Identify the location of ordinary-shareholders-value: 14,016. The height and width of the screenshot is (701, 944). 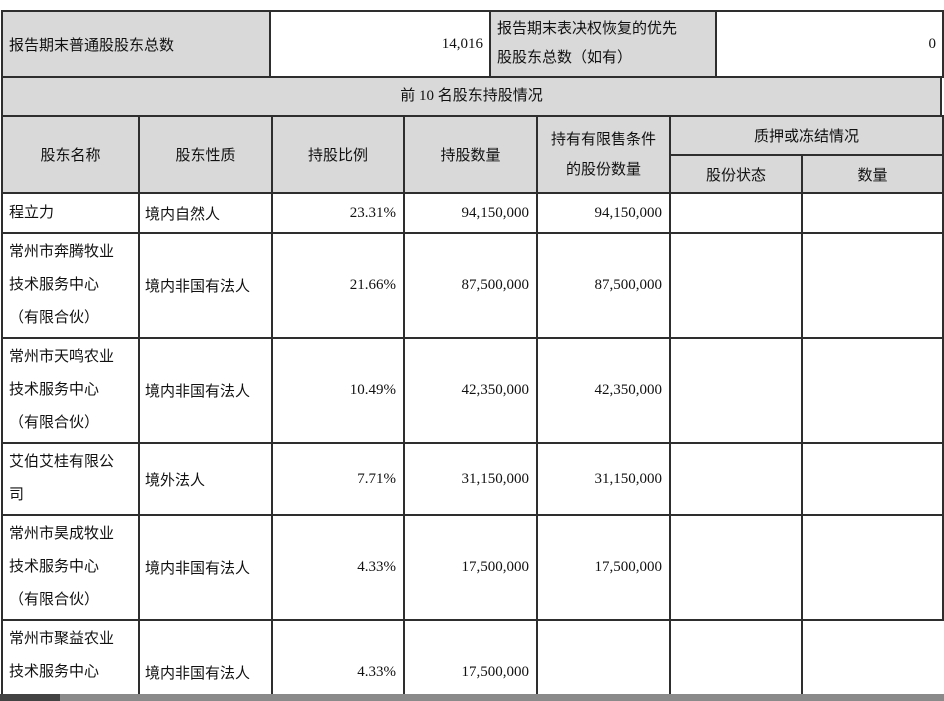
(380, 44).